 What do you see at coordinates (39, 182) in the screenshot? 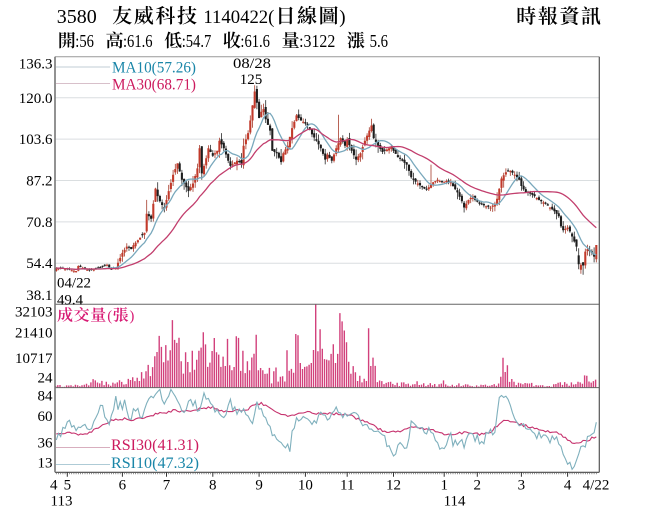
I see `svg-text: 87.2` at bounding box center [39, 182].